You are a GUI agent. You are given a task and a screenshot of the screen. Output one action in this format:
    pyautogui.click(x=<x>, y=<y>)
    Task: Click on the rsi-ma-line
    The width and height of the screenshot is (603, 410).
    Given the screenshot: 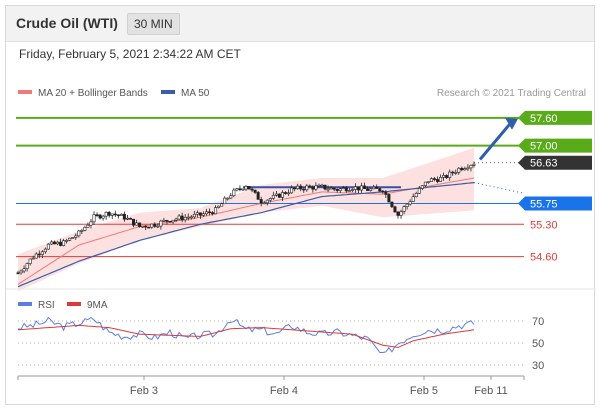 What is the action you would take?
    pyautogui.click(x=246, y=336)
    